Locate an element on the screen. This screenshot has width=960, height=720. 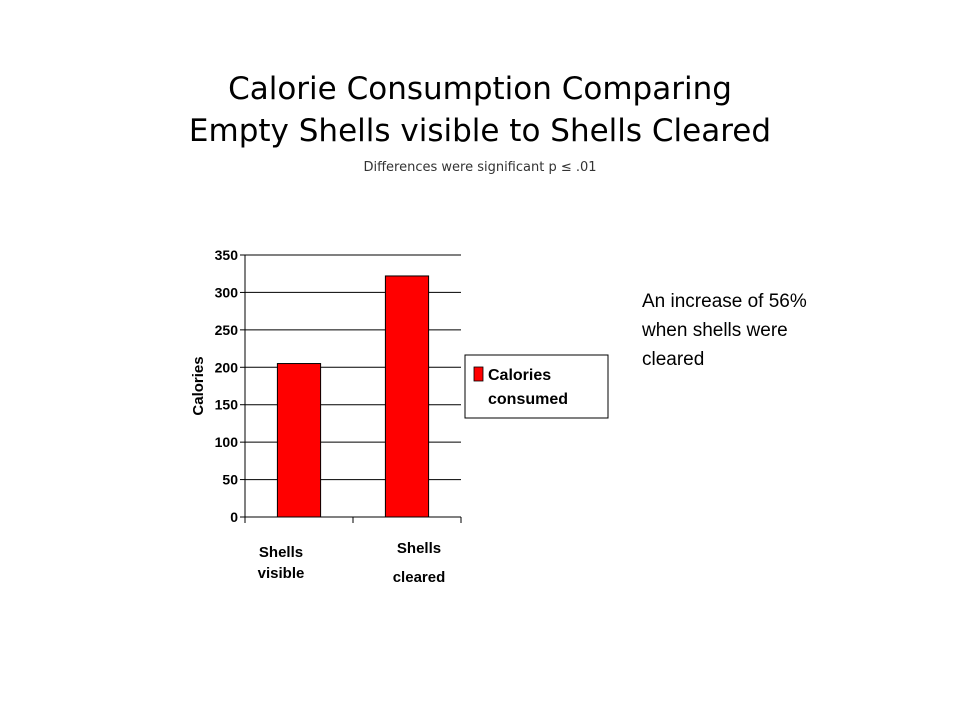
legend-swatch is located at coordinates (478, 374).